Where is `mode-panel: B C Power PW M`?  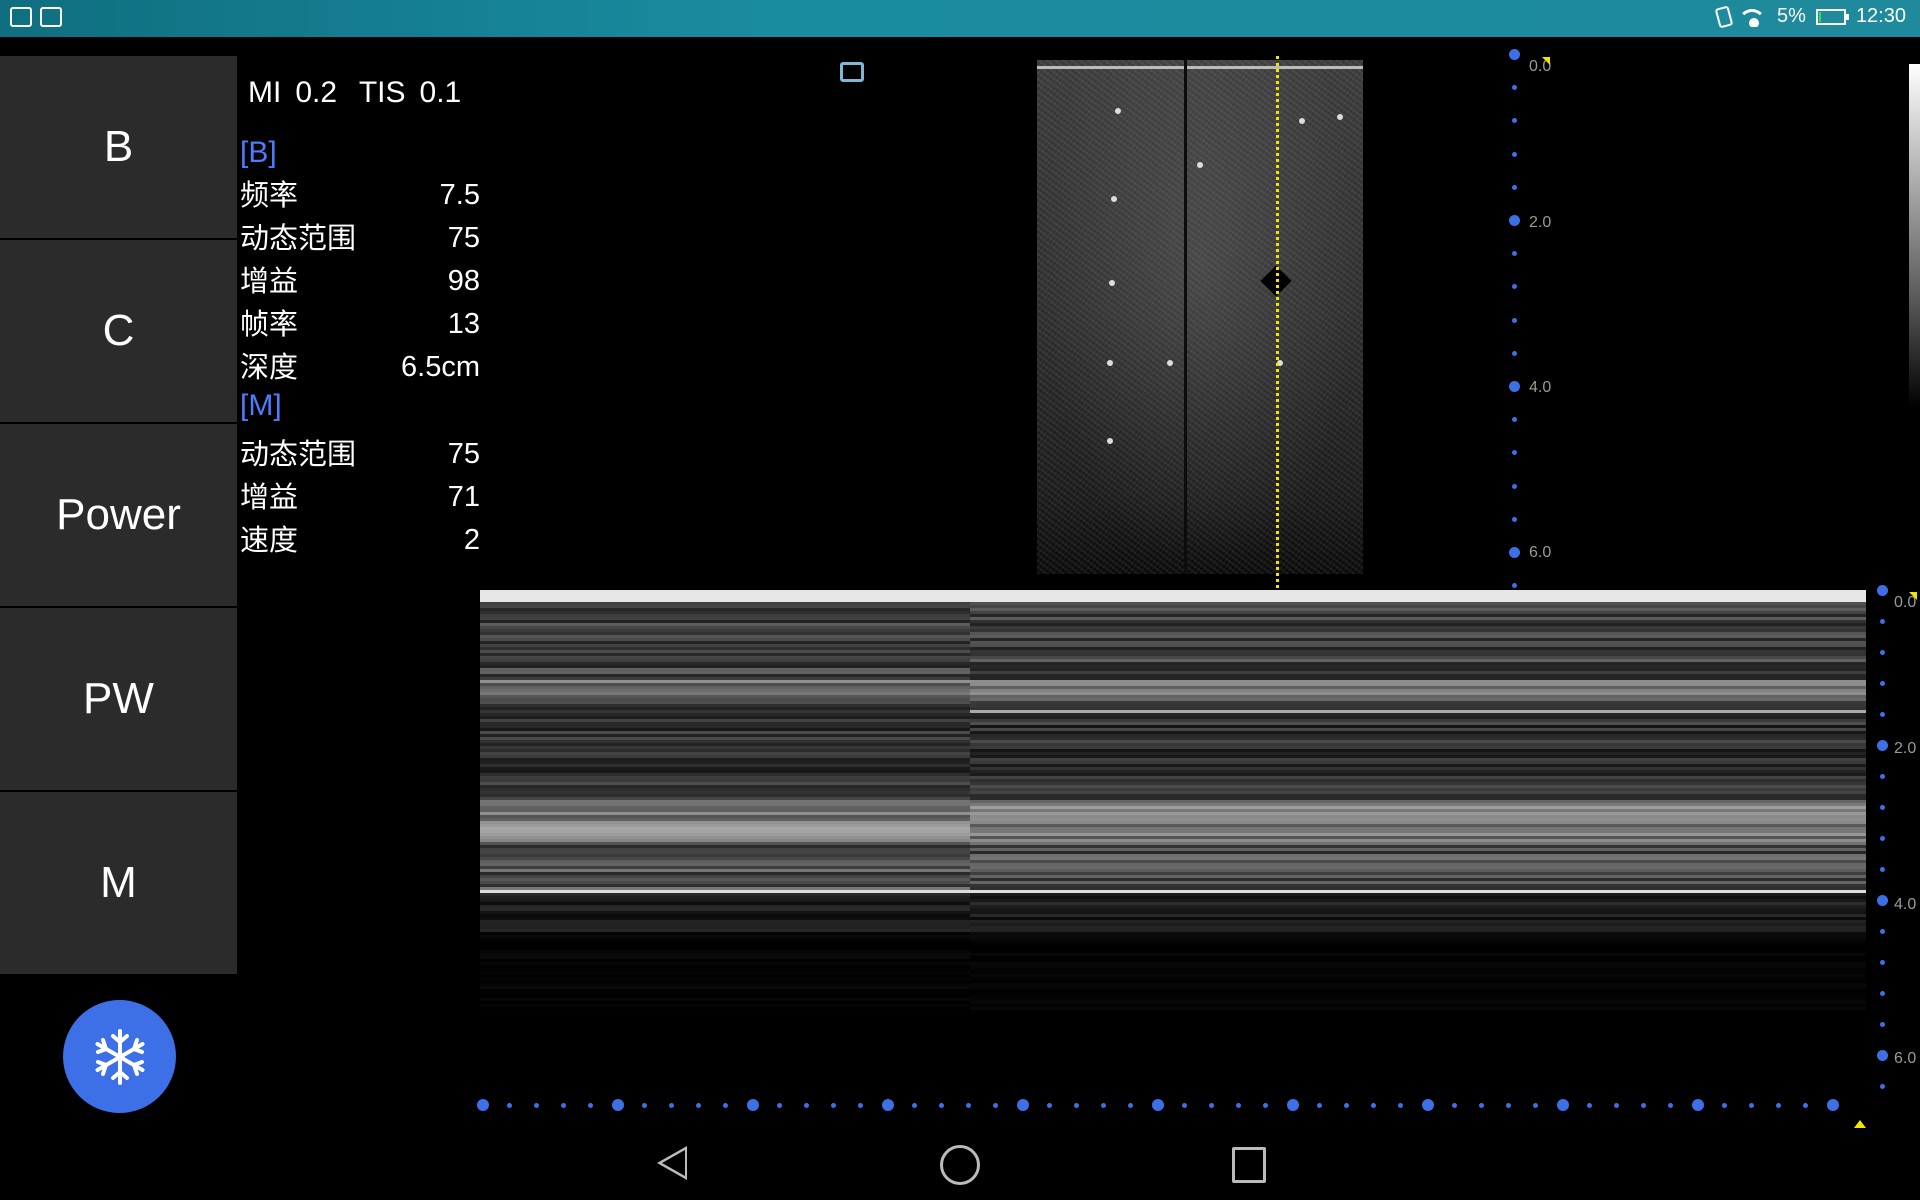
mode-panel: B C Power PW M is located at coordinates (118, 516).